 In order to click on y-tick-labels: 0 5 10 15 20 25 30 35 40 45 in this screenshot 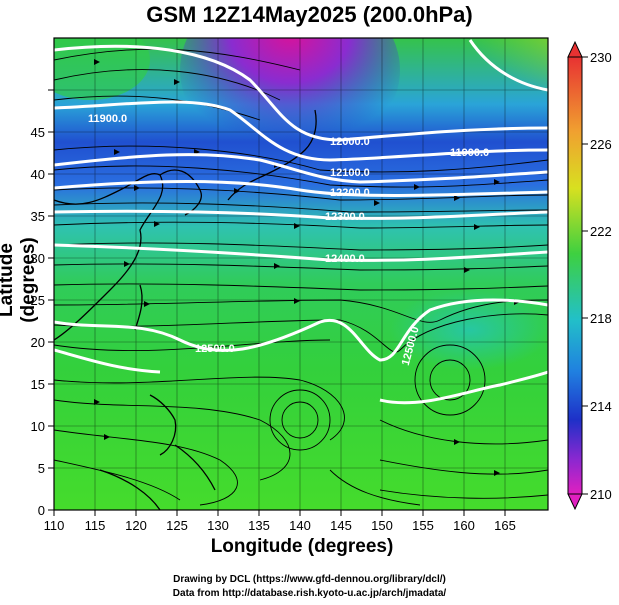, I will do `click(38, 321)`.